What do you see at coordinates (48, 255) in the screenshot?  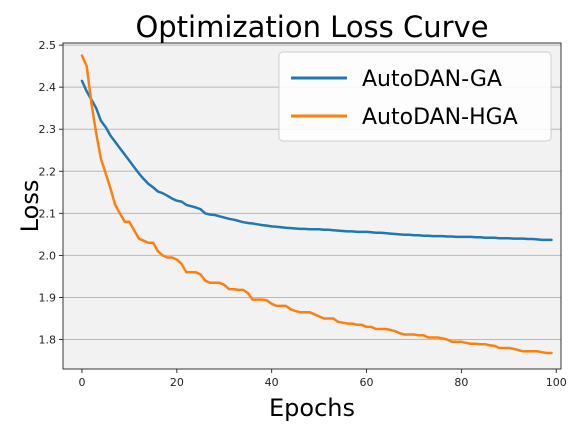 I see `y-tick-label: 2.0` at bounding box center [48, 255].